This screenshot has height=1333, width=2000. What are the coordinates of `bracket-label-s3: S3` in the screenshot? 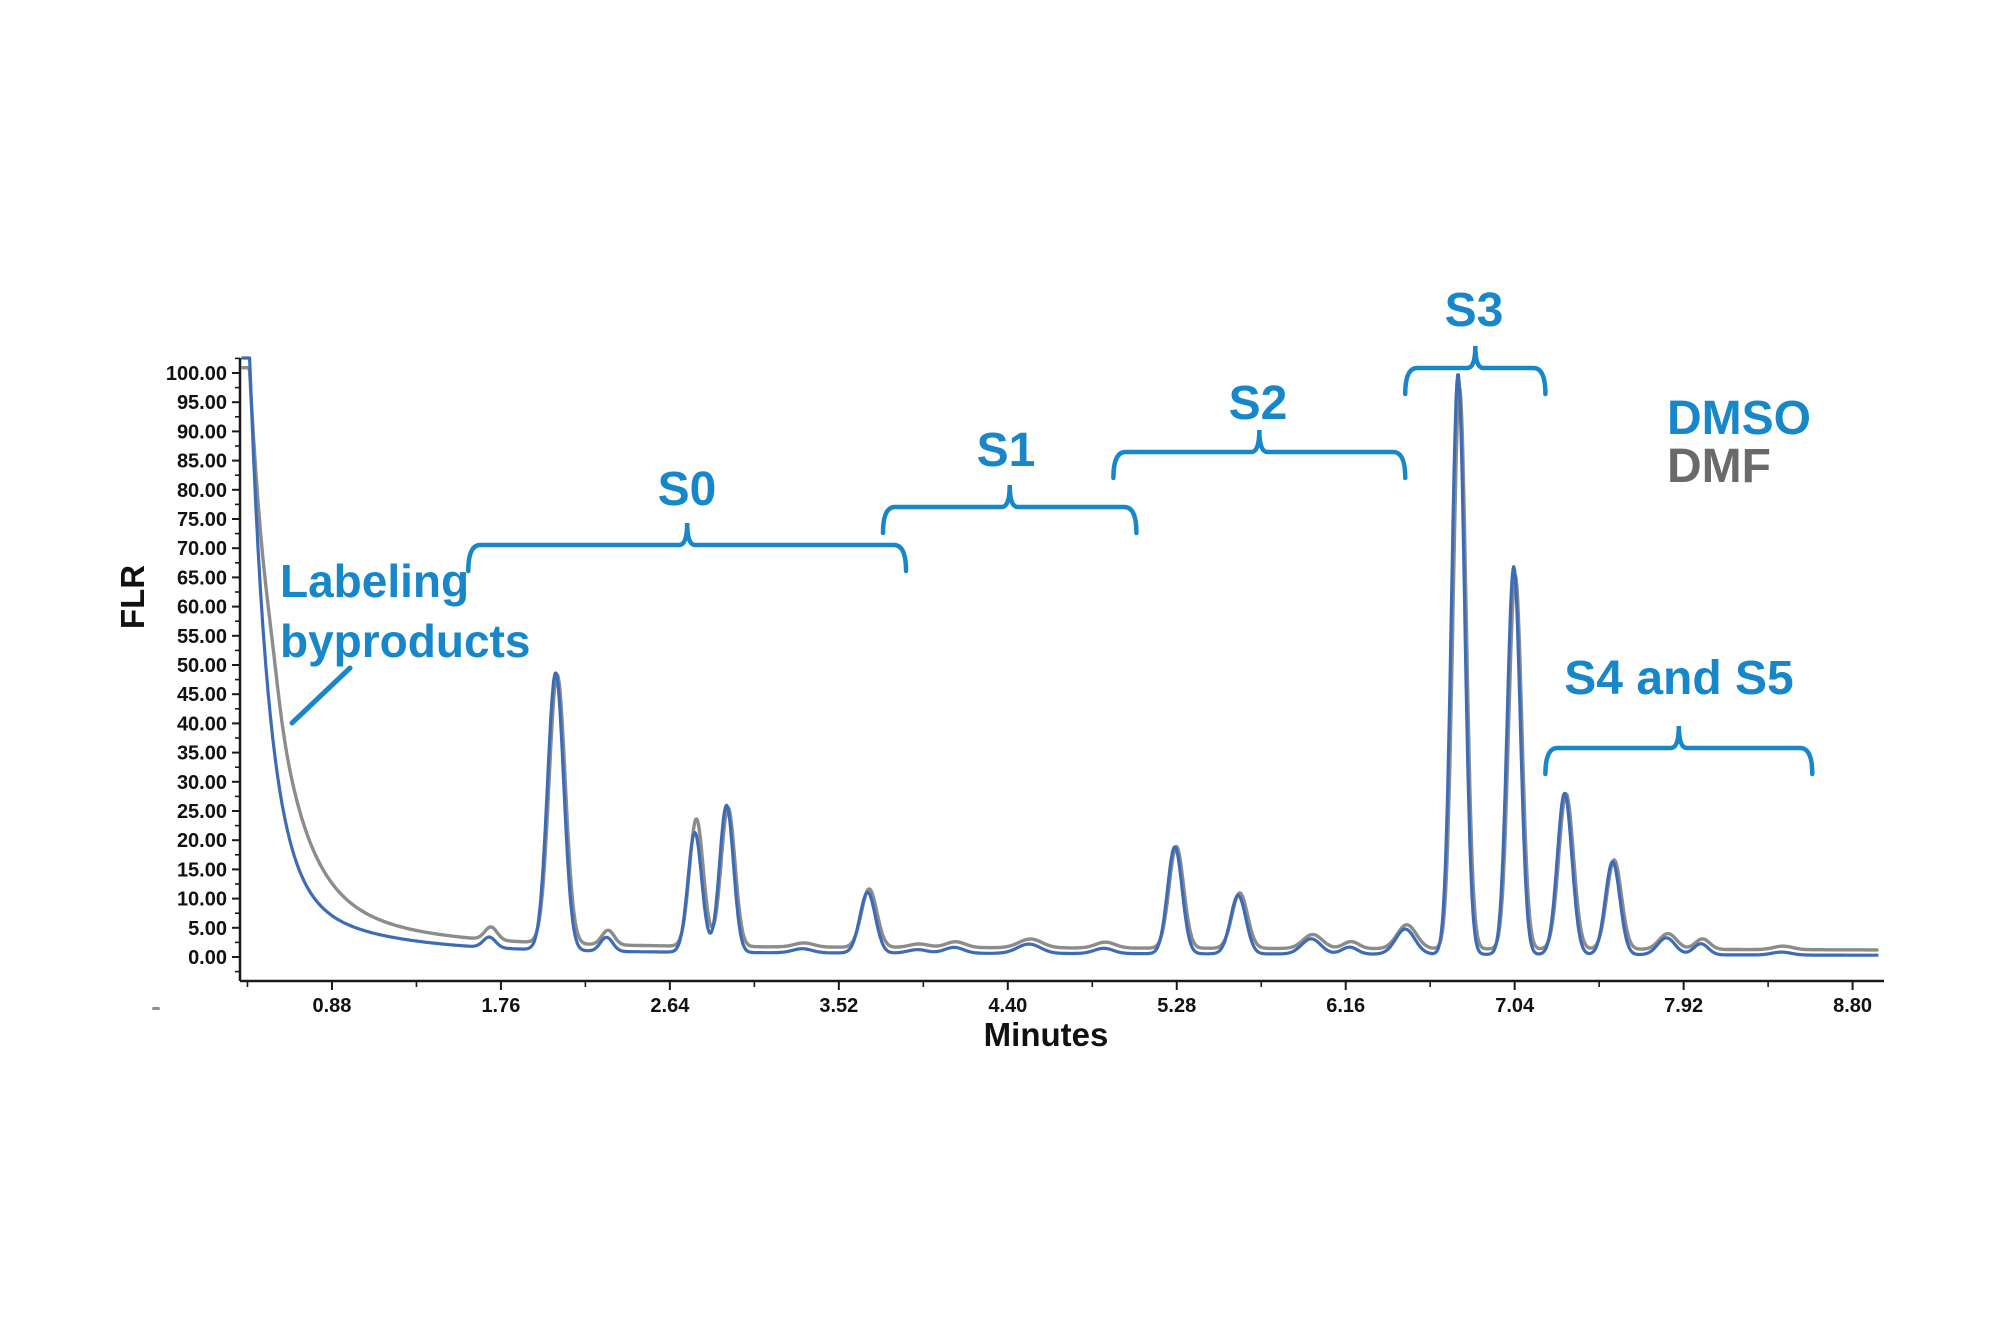 It's located at (1474, 310).